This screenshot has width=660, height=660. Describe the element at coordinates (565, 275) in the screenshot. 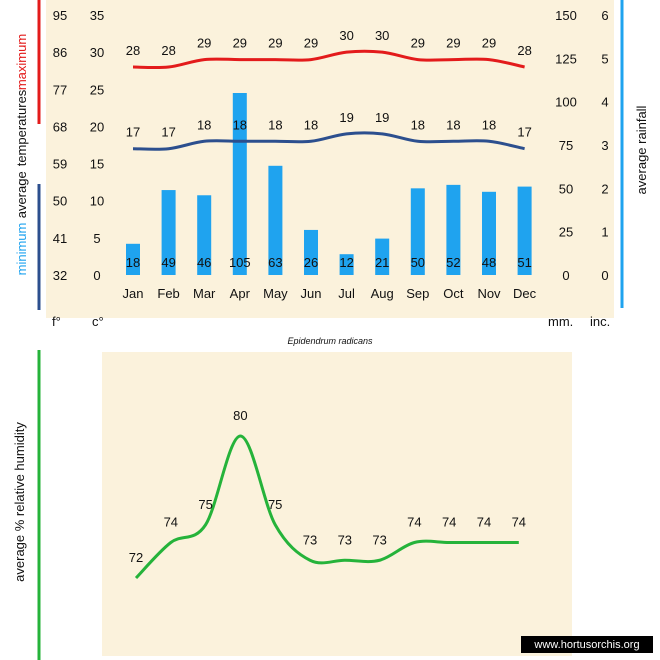

I see `mm-tick: 0` at that location.